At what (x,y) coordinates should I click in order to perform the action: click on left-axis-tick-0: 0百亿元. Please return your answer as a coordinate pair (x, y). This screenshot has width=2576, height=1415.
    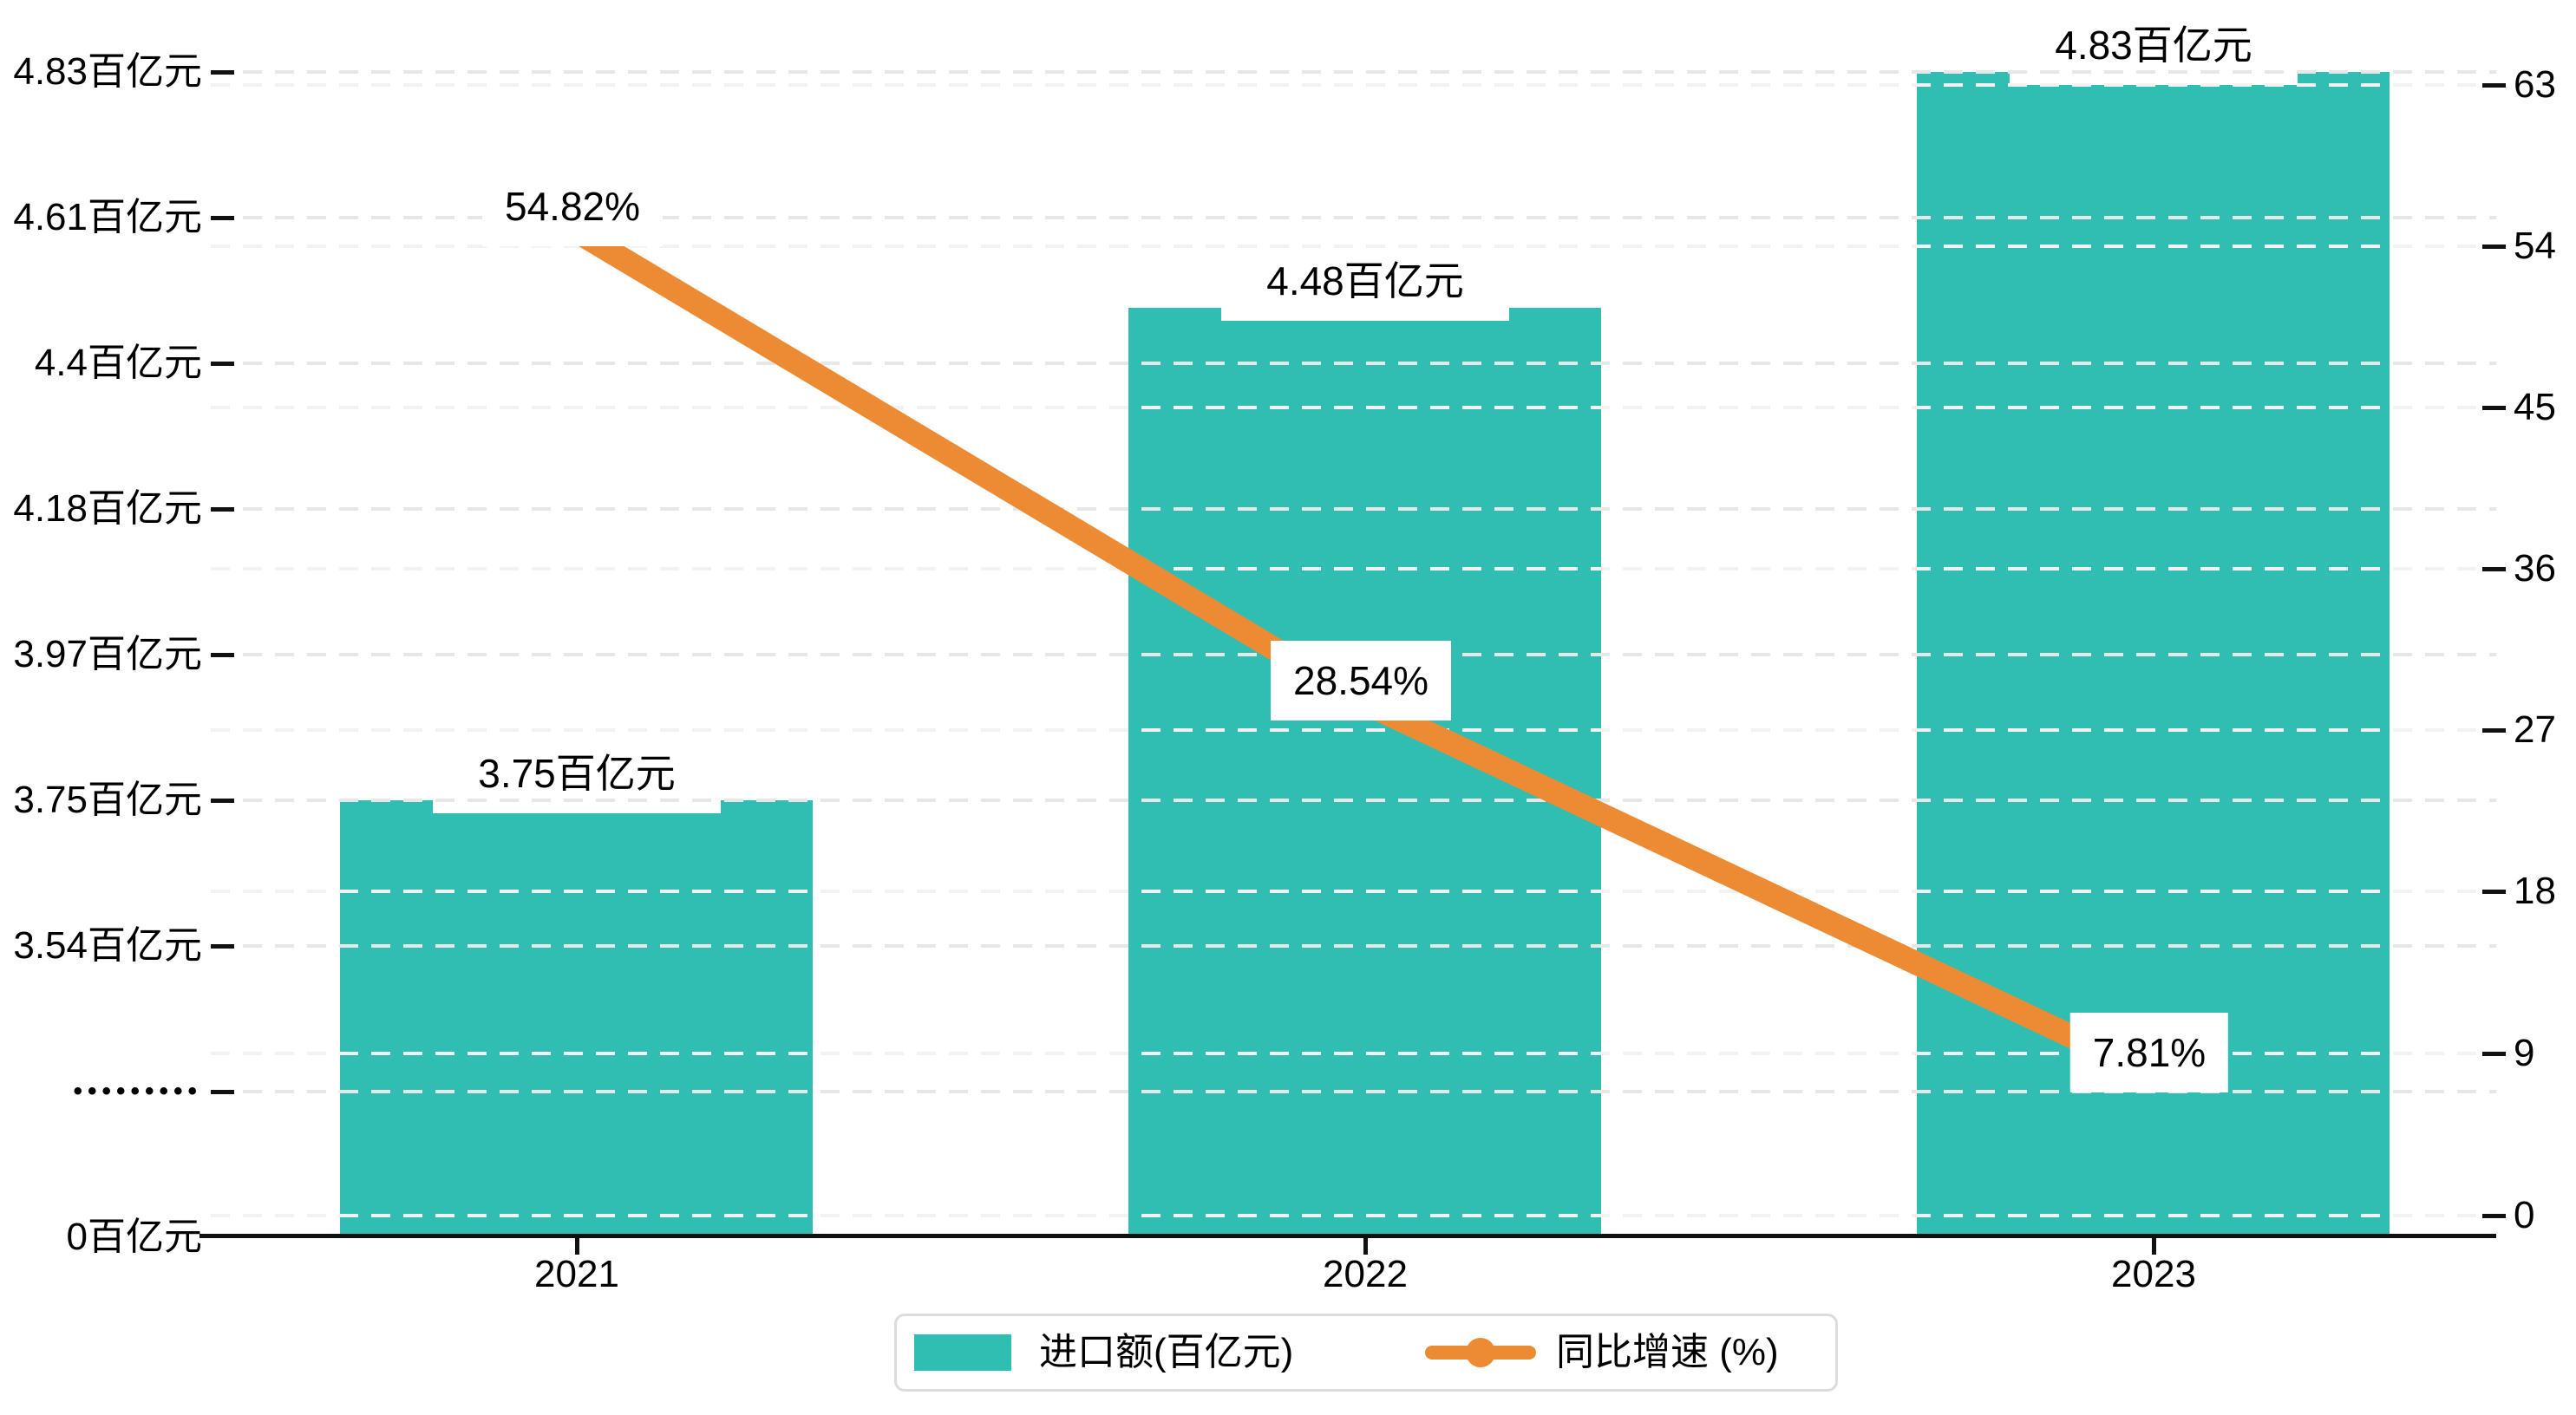
    Looking at the image, I should click on (134, 1237).